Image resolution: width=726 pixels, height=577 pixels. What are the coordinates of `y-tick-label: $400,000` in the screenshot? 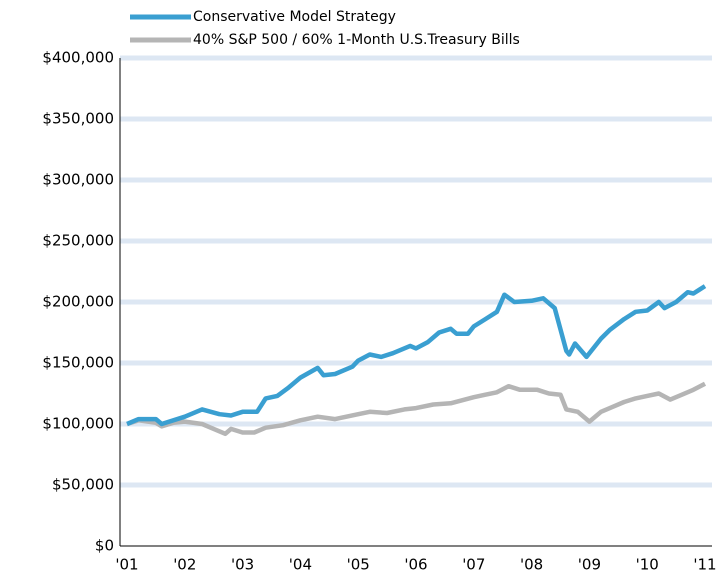 It's located at (78, 58).